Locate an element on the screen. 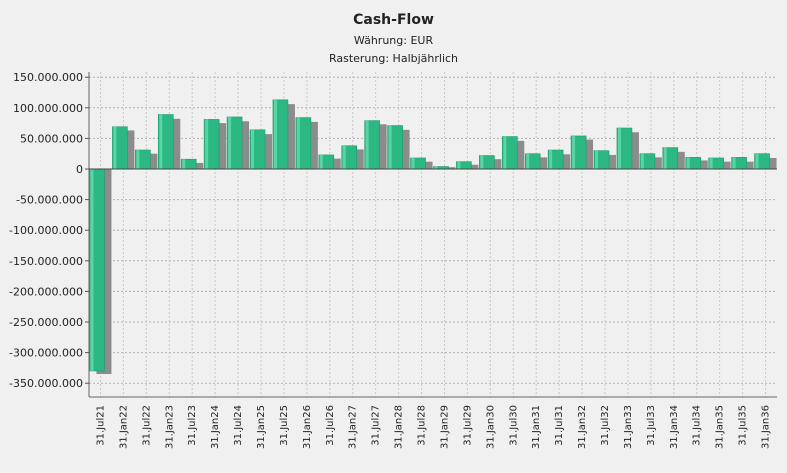 This screenshot has height=473, width=787. x-tick-label: 31.Jan23 is located at coordinates (169, 427).